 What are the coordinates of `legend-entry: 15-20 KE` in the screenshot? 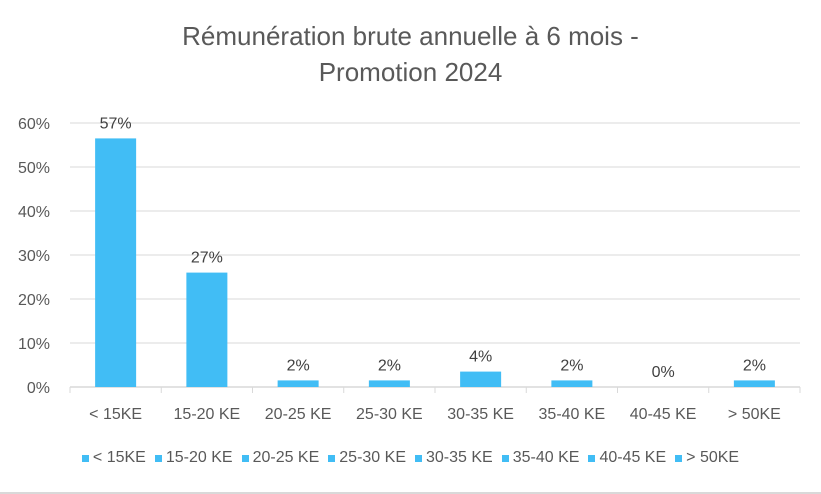 It's located at (193, 458).